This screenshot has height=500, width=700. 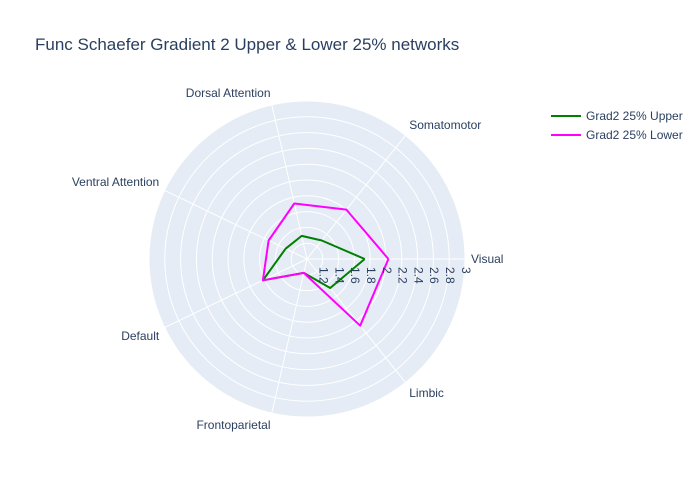 I want to click on legend-swatch-lower, so click(x=566, y=134).